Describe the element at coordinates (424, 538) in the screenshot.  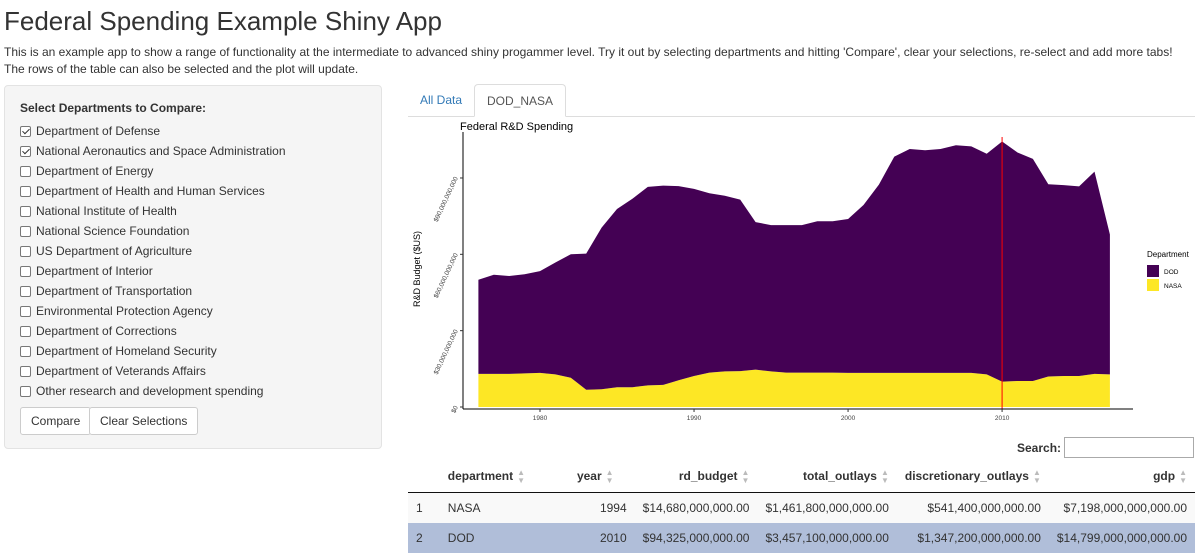
I see `cell-index: 2` at that location.